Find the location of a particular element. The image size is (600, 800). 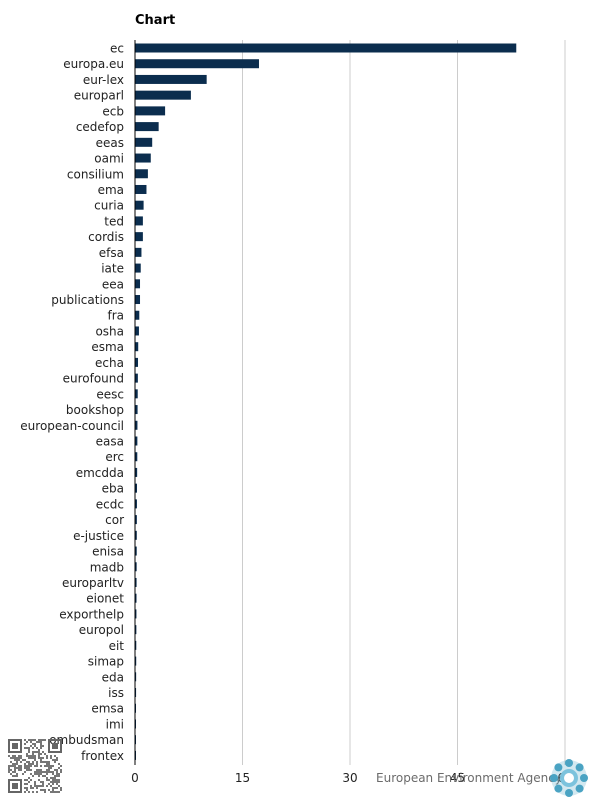

category-label: erc is located at coordinates (114, 457).